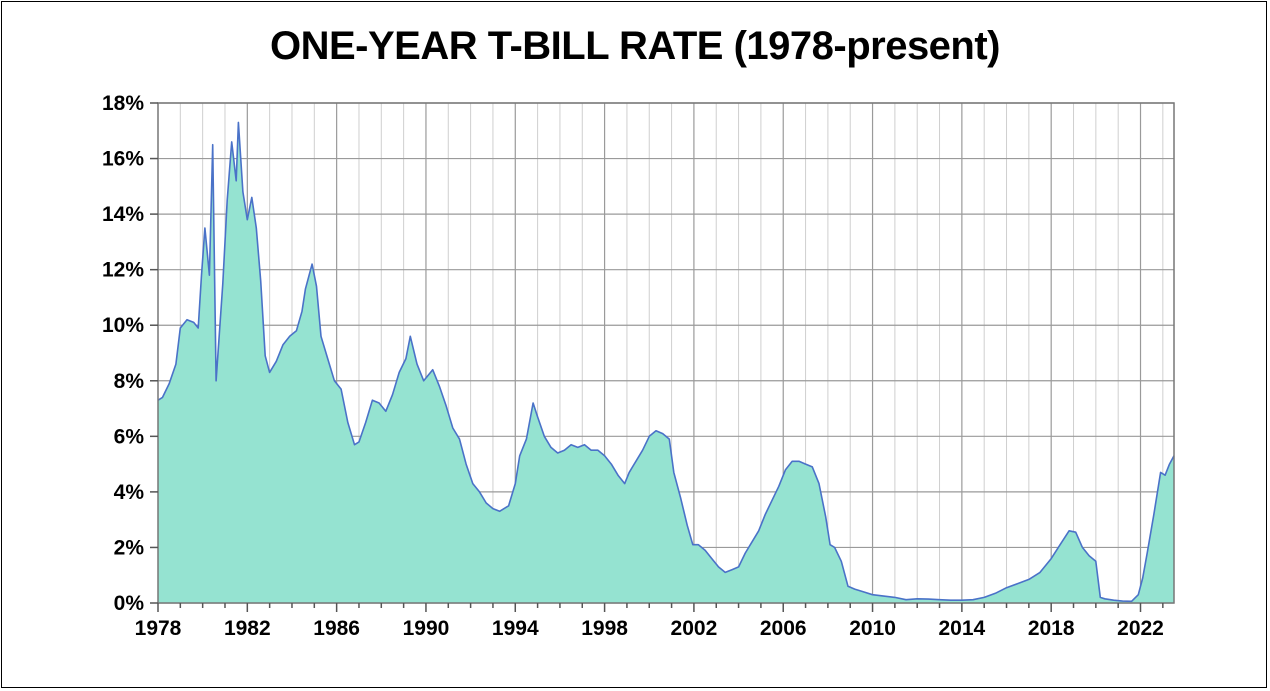 Image resolution: width=1270 pixels, height=691 pixels. Describe the element at coordinates (123, 159) in the screenshot. I see `y-tick-label: 16%` at that location.